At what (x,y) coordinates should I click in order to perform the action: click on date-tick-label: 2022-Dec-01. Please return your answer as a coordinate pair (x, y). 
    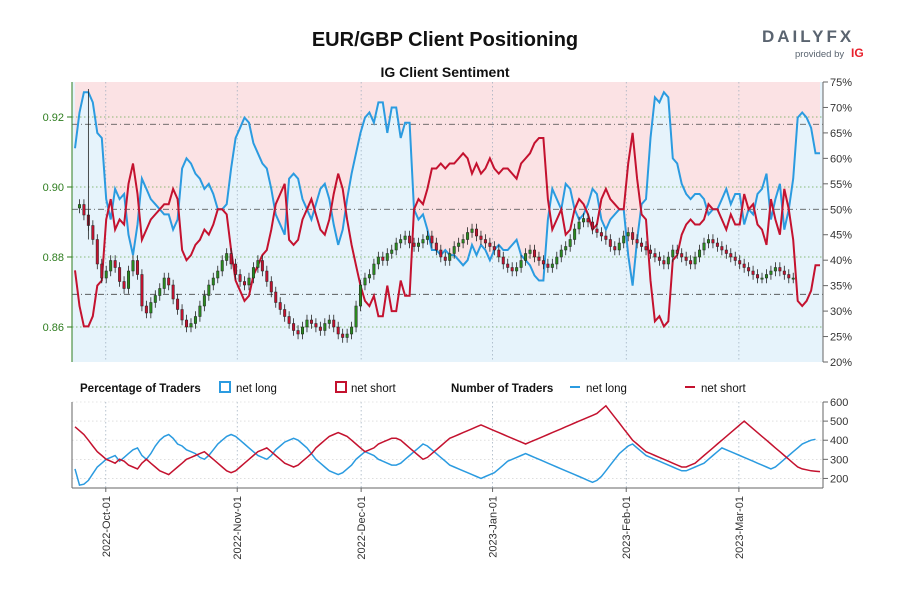
    Looking at the image, I should click on (362, 528).